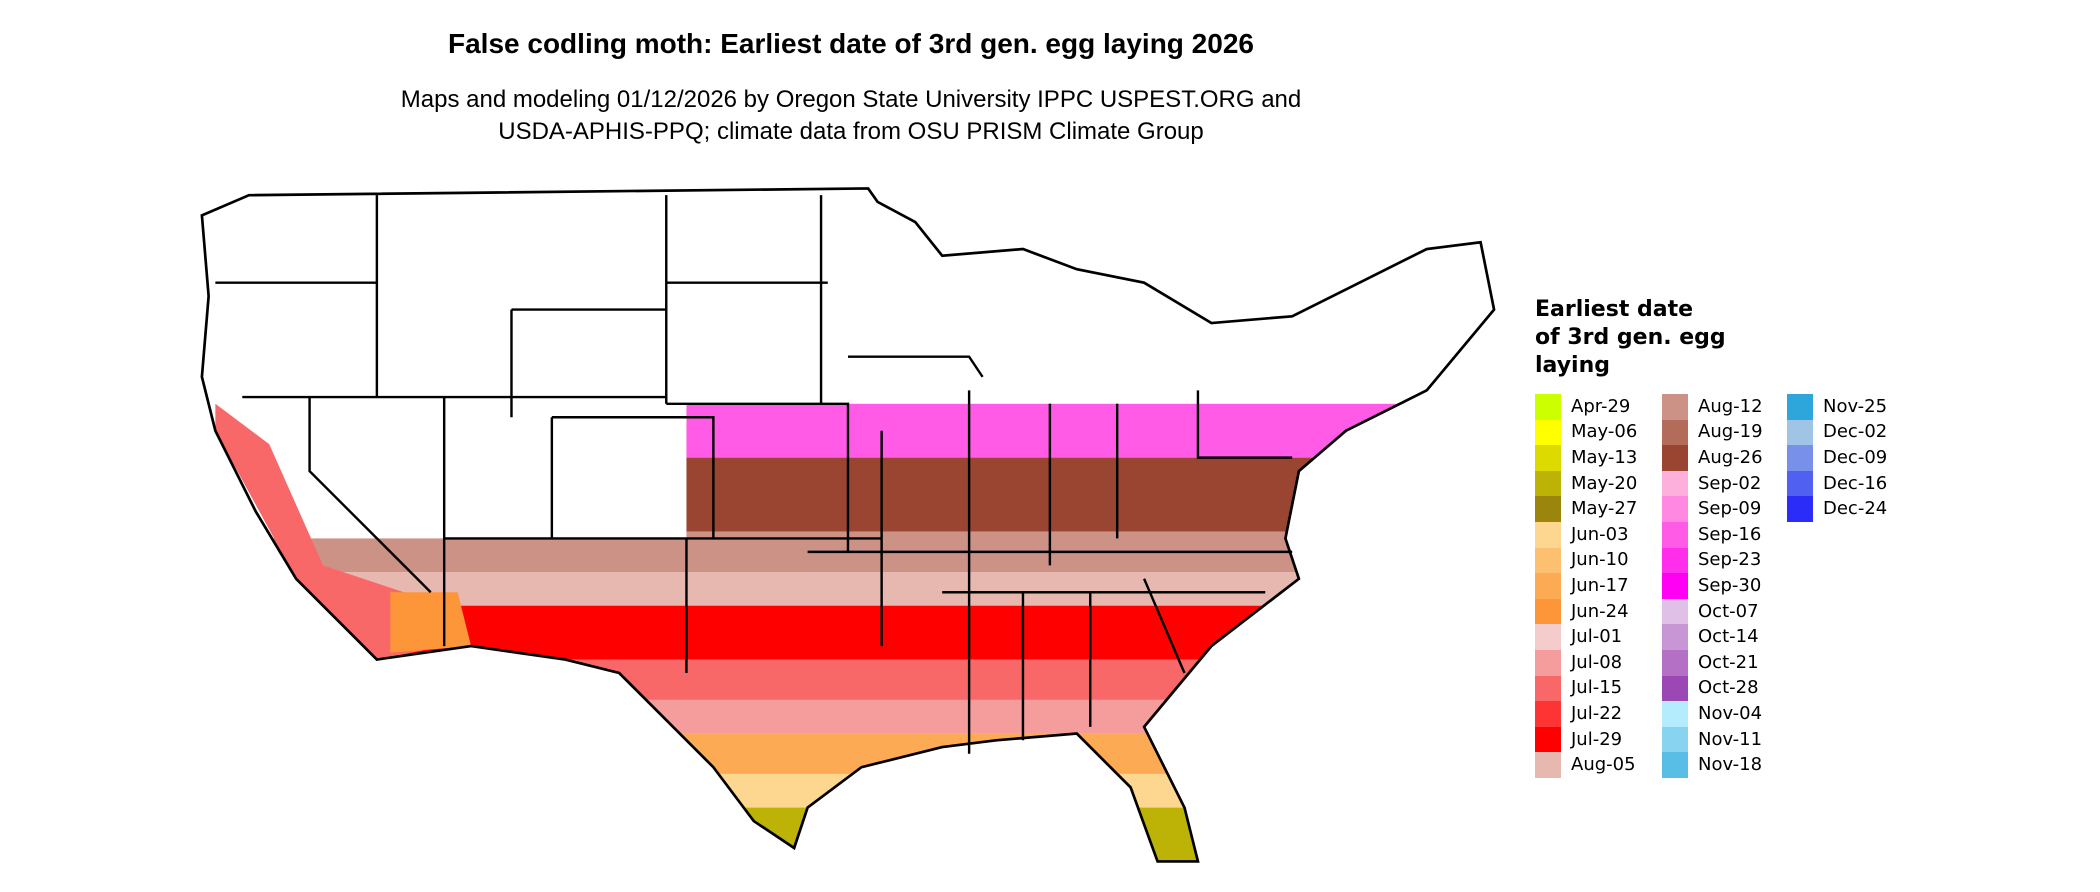 This screenshot has height=892, width=2100. I want to click on legend-label: Jun-24, so click(1600, 611).